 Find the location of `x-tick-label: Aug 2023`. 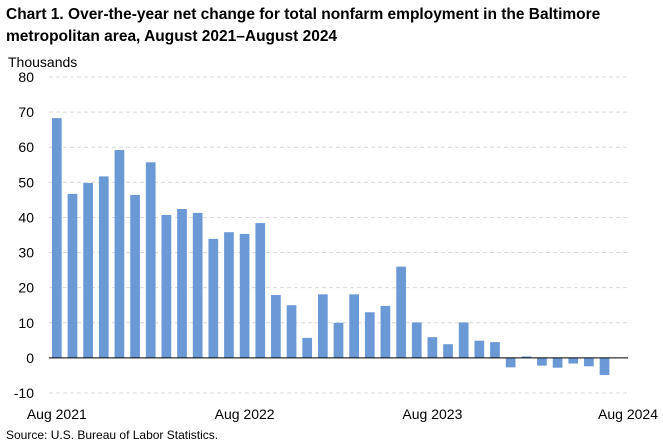

x-tick-label: Aug 2023 is located at coordinates (432, 414).